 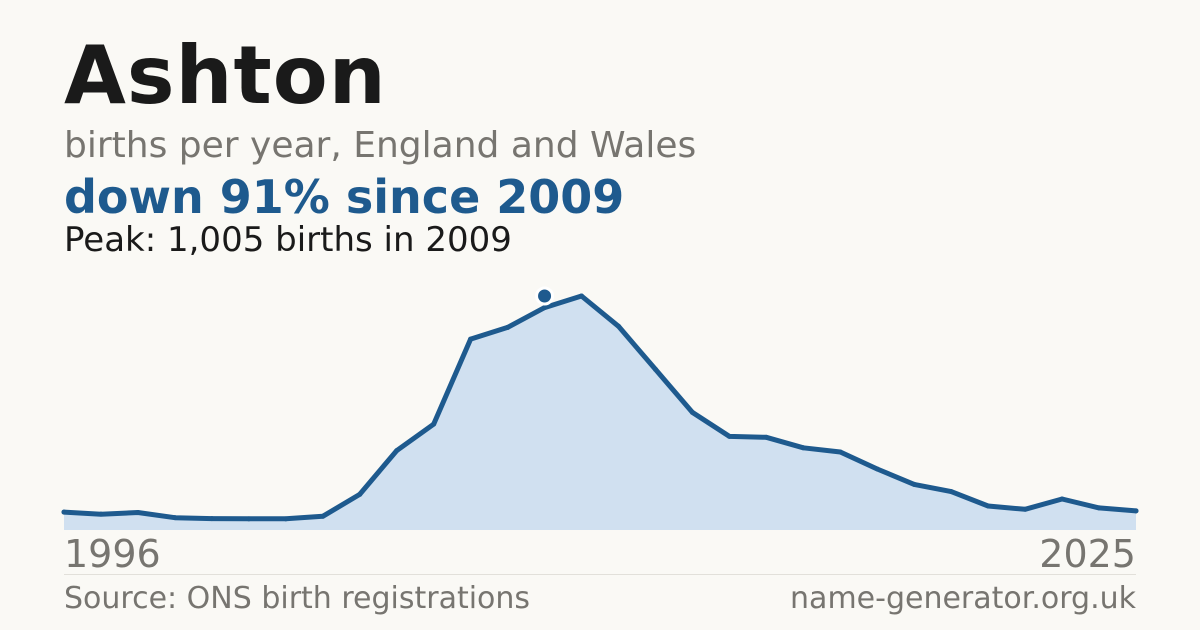 I want to click on x-axis-start-label: 1996, so click(x=112, y=554).